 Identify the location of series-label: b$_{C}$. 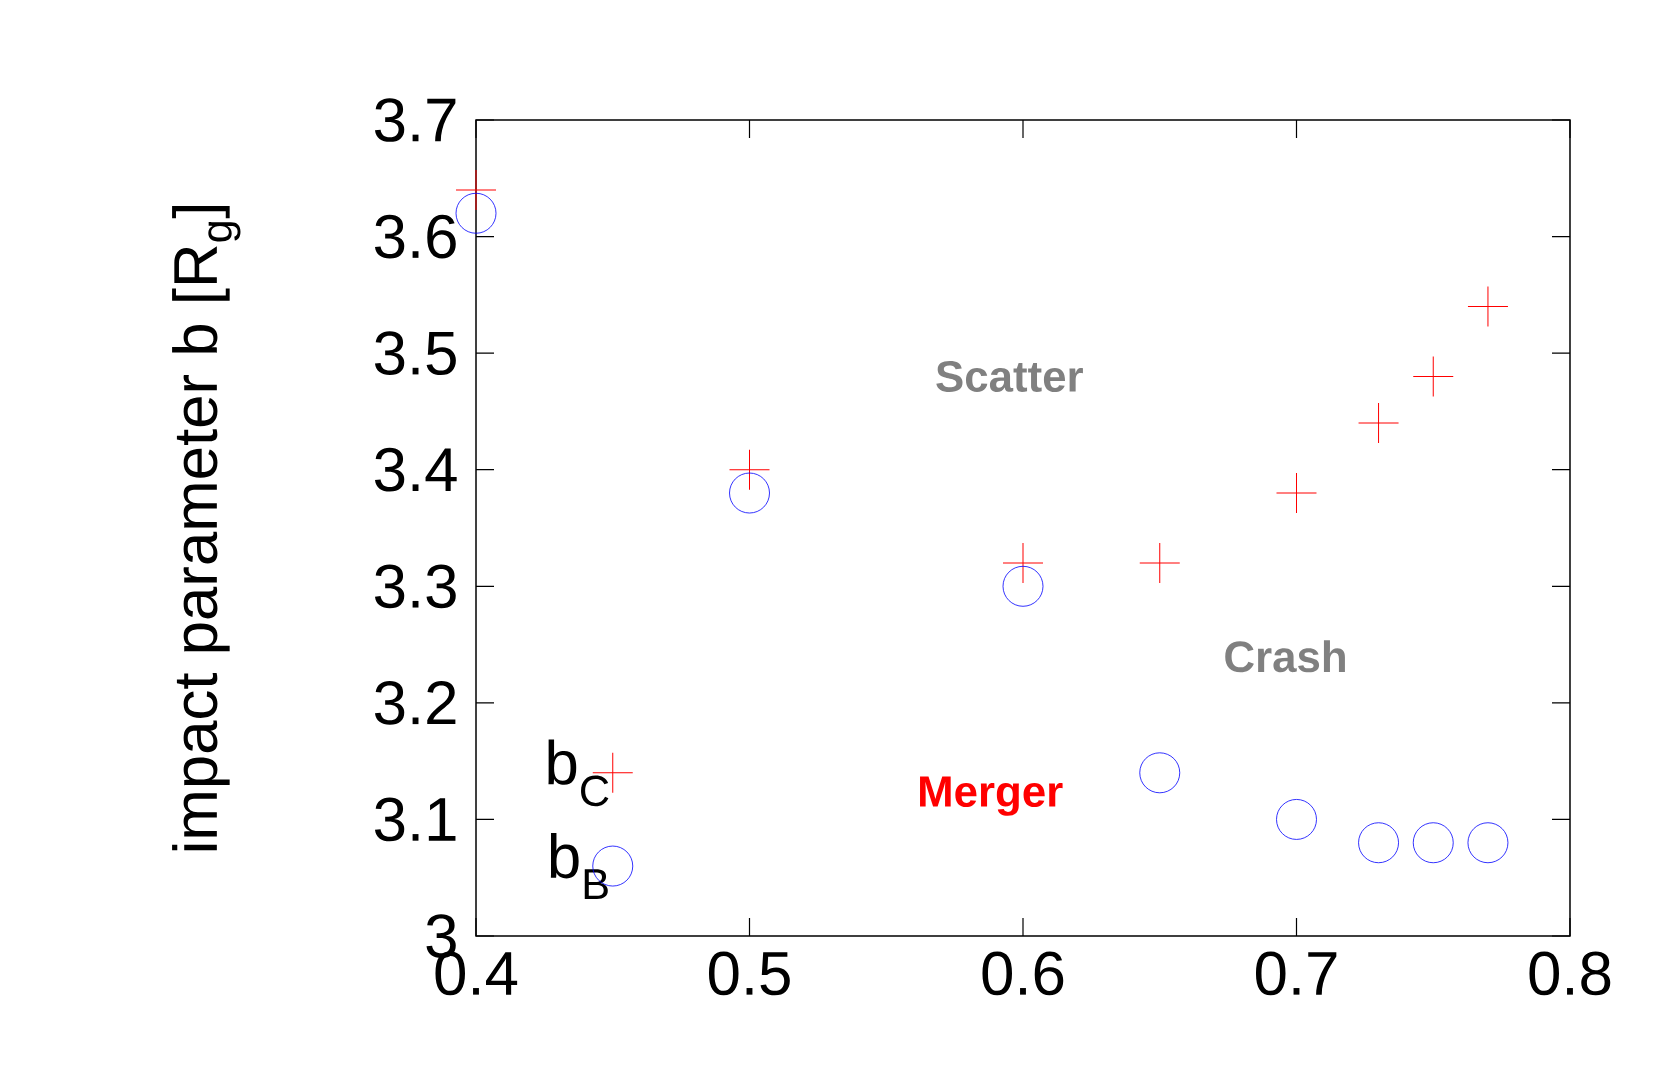
(578, 773).